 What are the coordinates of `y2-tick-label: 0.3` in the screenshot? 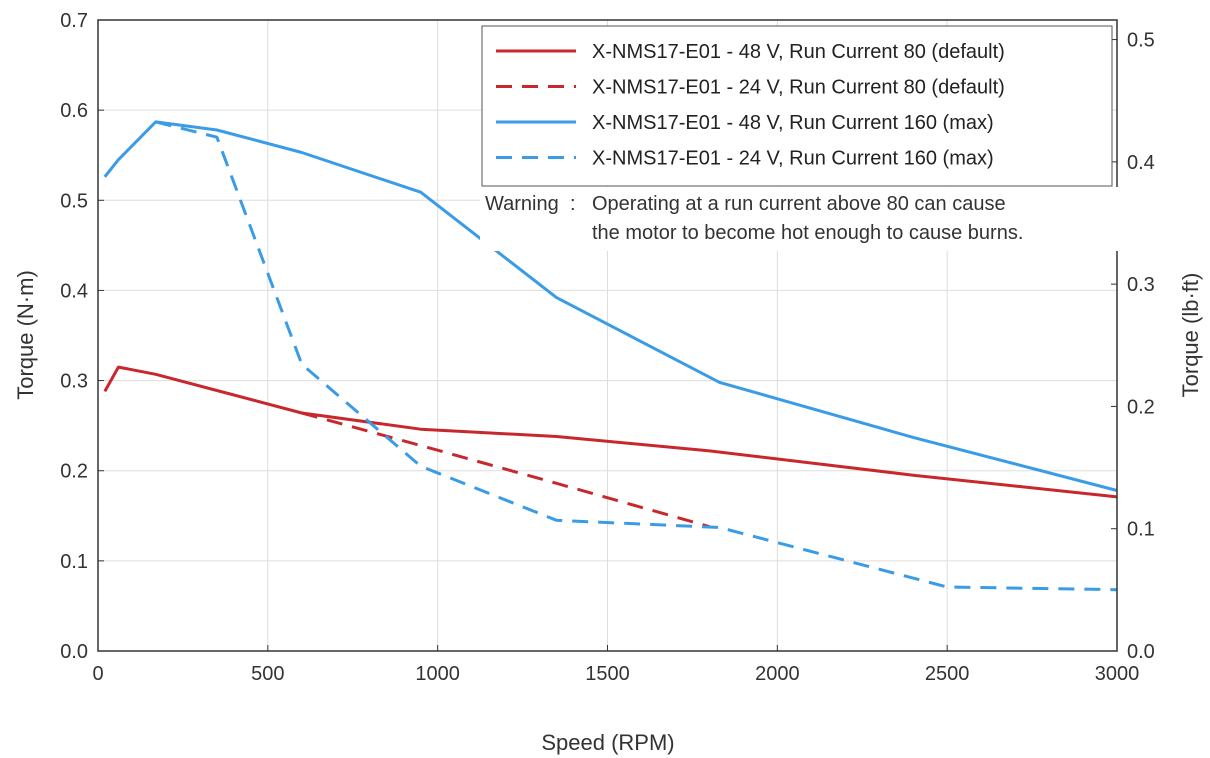 It's located at (1141, 285).